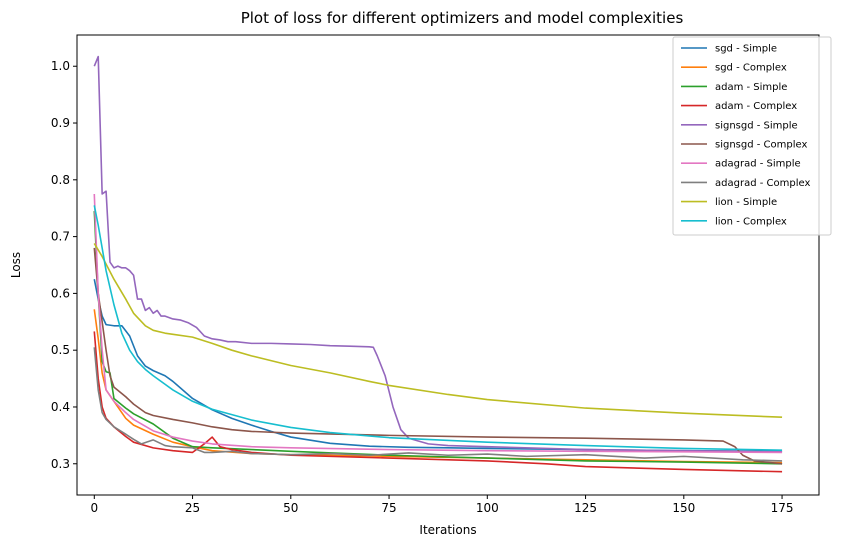  Describe the element at coordinates (60, 350) in the screenshot. I see `y-tick-label: 0.5` at that location.